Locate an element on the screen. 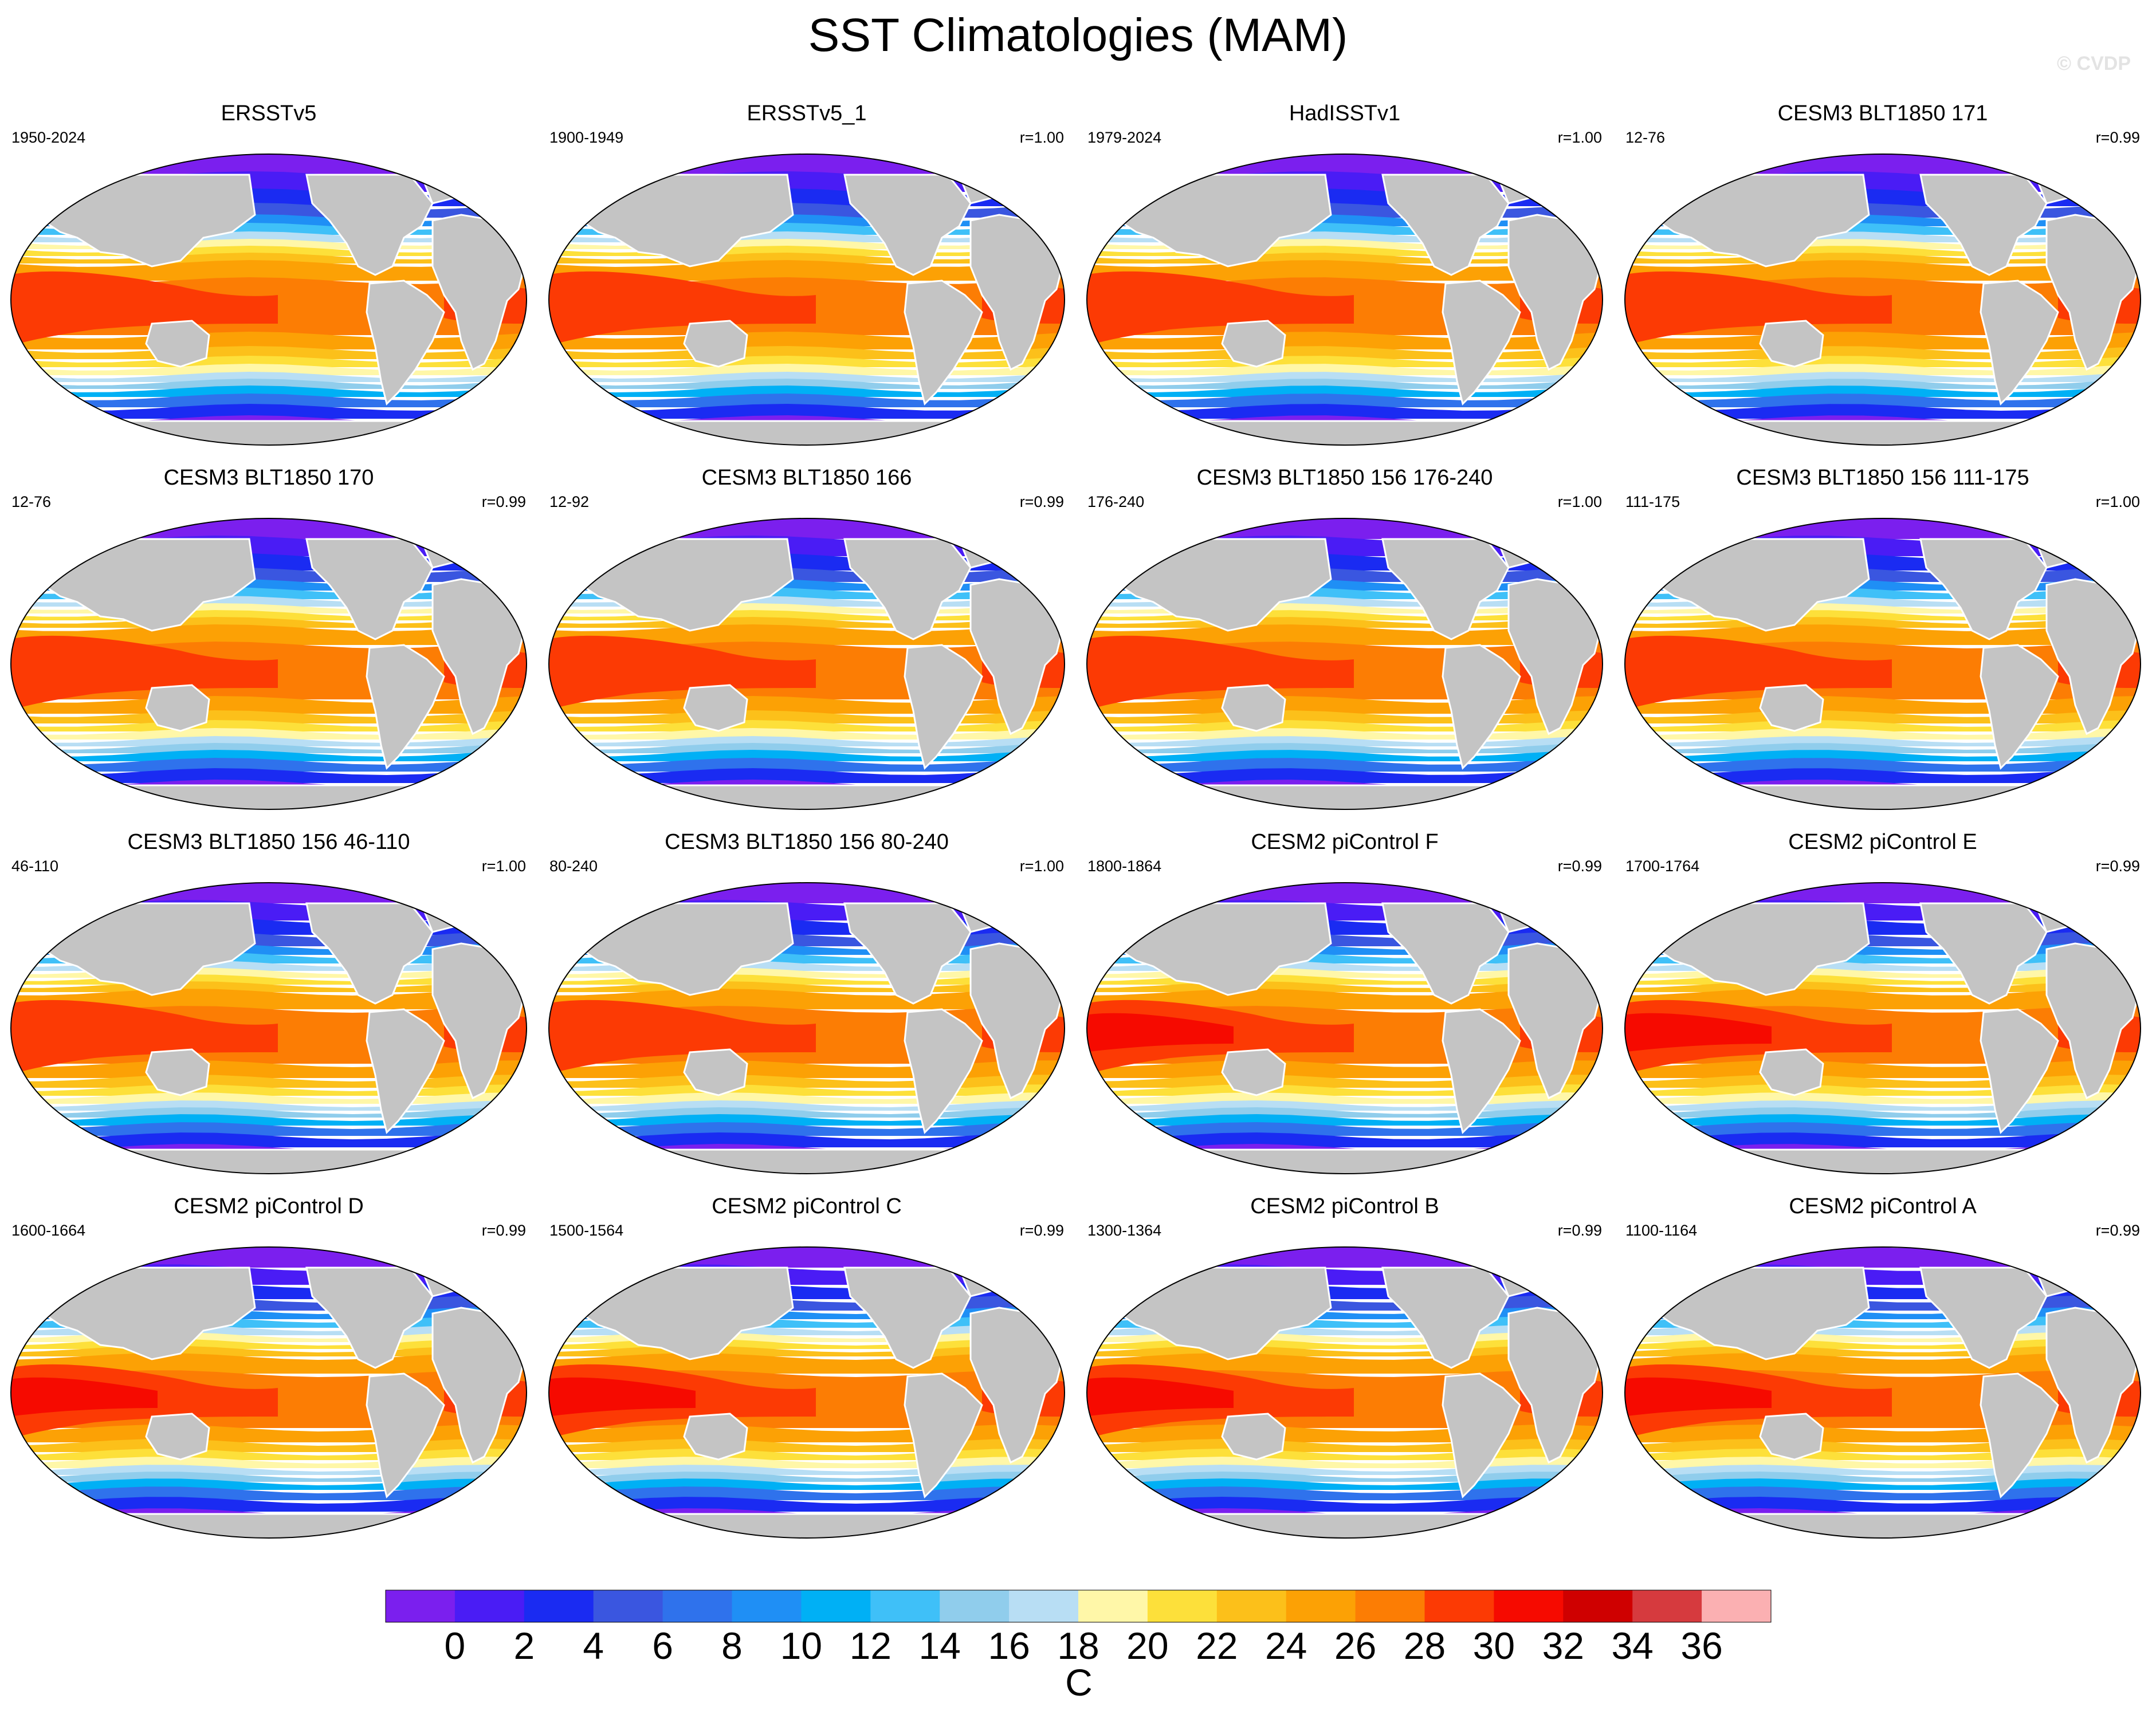 Image resolution: width=2156 pixels, height=1715 pixels. map-panel: ERSSTv5 1950-2024 is located at coordinates (268, 277).